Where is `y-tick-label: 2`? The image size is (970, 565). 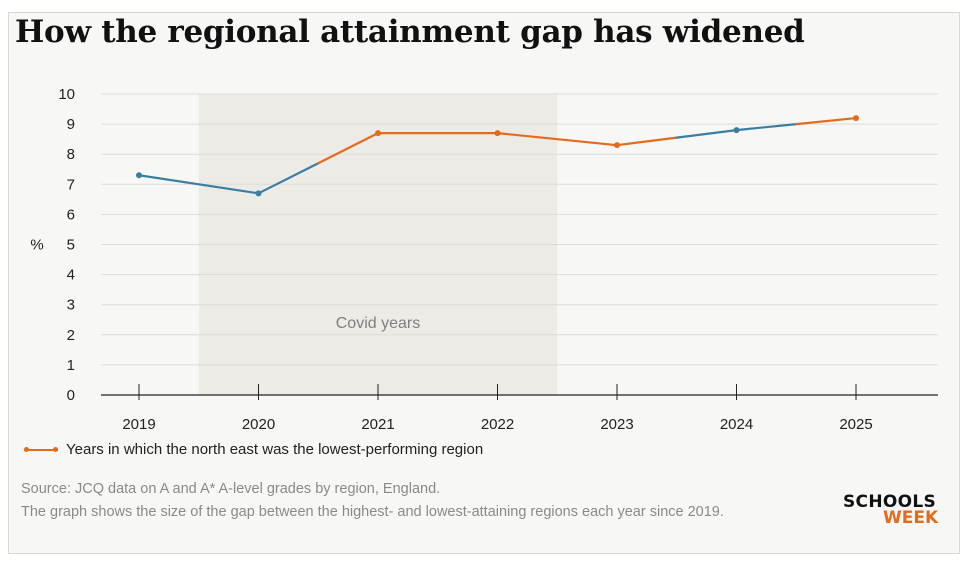 y-tick-label: 2 is located at coordinates (71, 335).